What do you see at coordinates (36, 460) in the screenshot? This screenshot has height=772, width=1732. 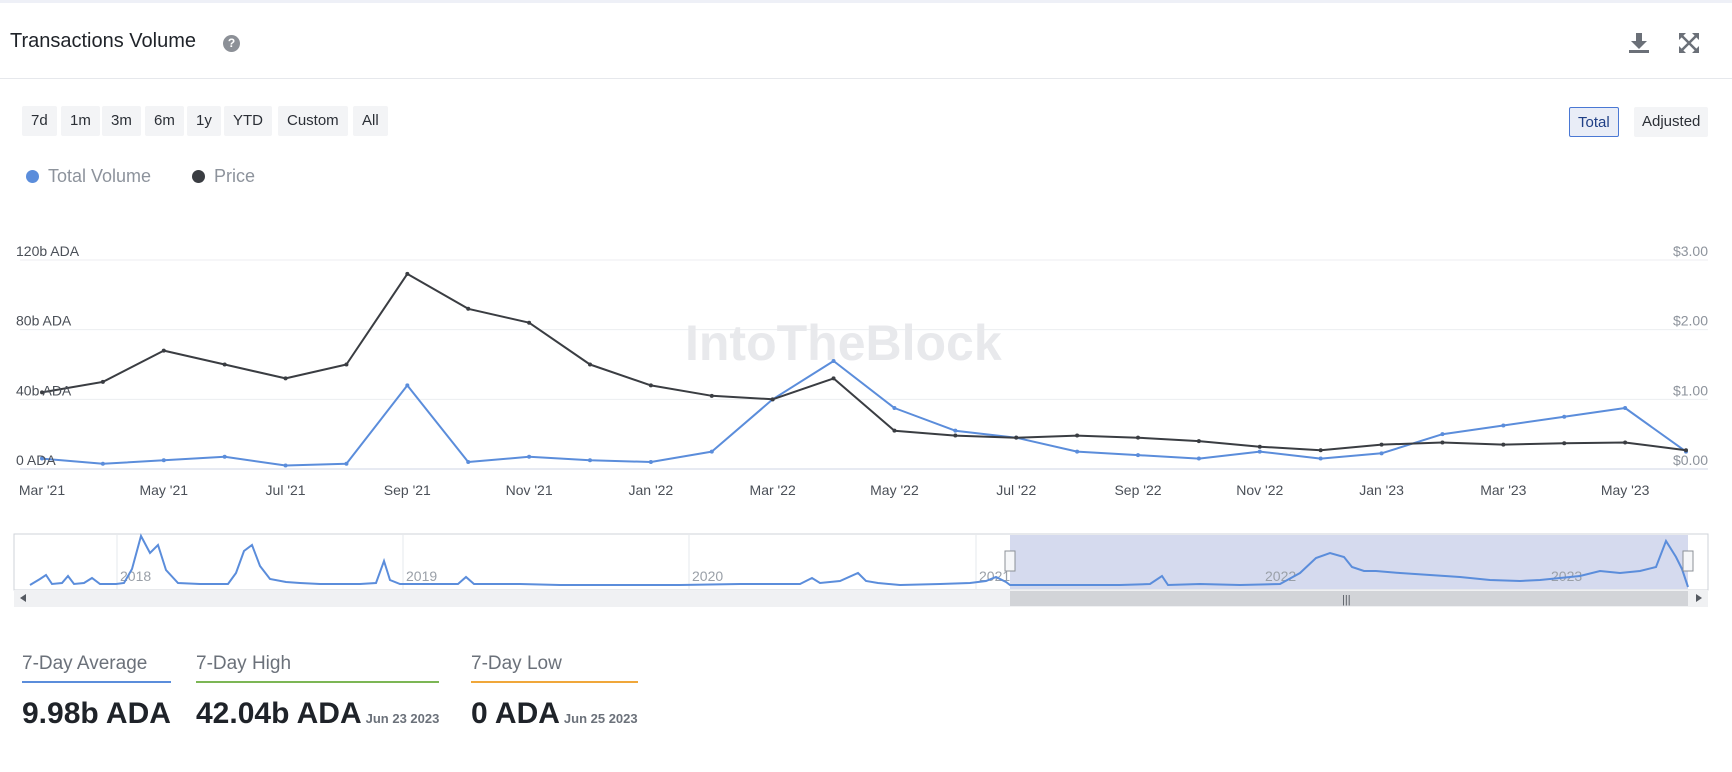 I see `y-left-tick-label: 0 ADA` at bounding box center [36, 460].